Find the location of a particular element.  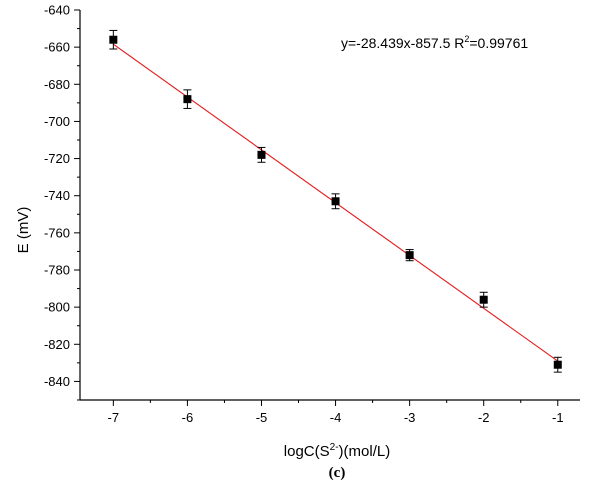

x-tick-label: -1 is located at coordinates (558, 417).